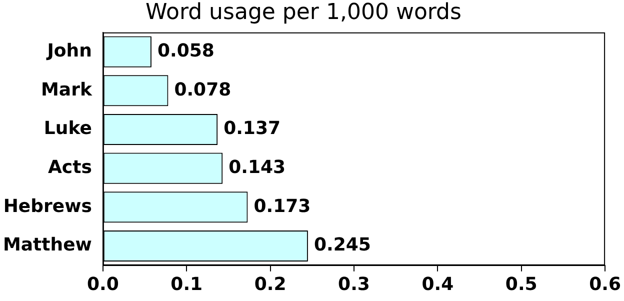 Image resolution: width=624 pixels, height=301 pixels. I want to click on y-tick-label: Matthew, so click(47, 245).